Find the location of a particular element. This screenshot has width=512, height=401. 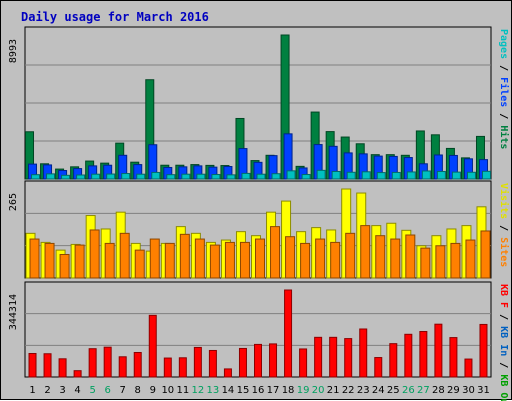

panel-2-legend: Visits / Sites is located at coordinates (504, 225).